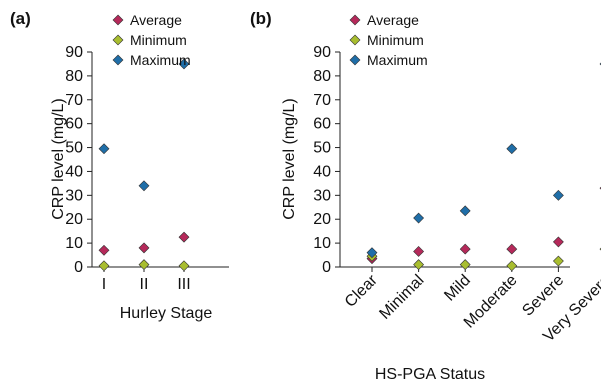 Image resolution: width=601 pixels, height=390 pixels. Describe the element at coordinates (166, 313) in the screenshot. I see `x-axis-title: Hurley Stage` at that location.